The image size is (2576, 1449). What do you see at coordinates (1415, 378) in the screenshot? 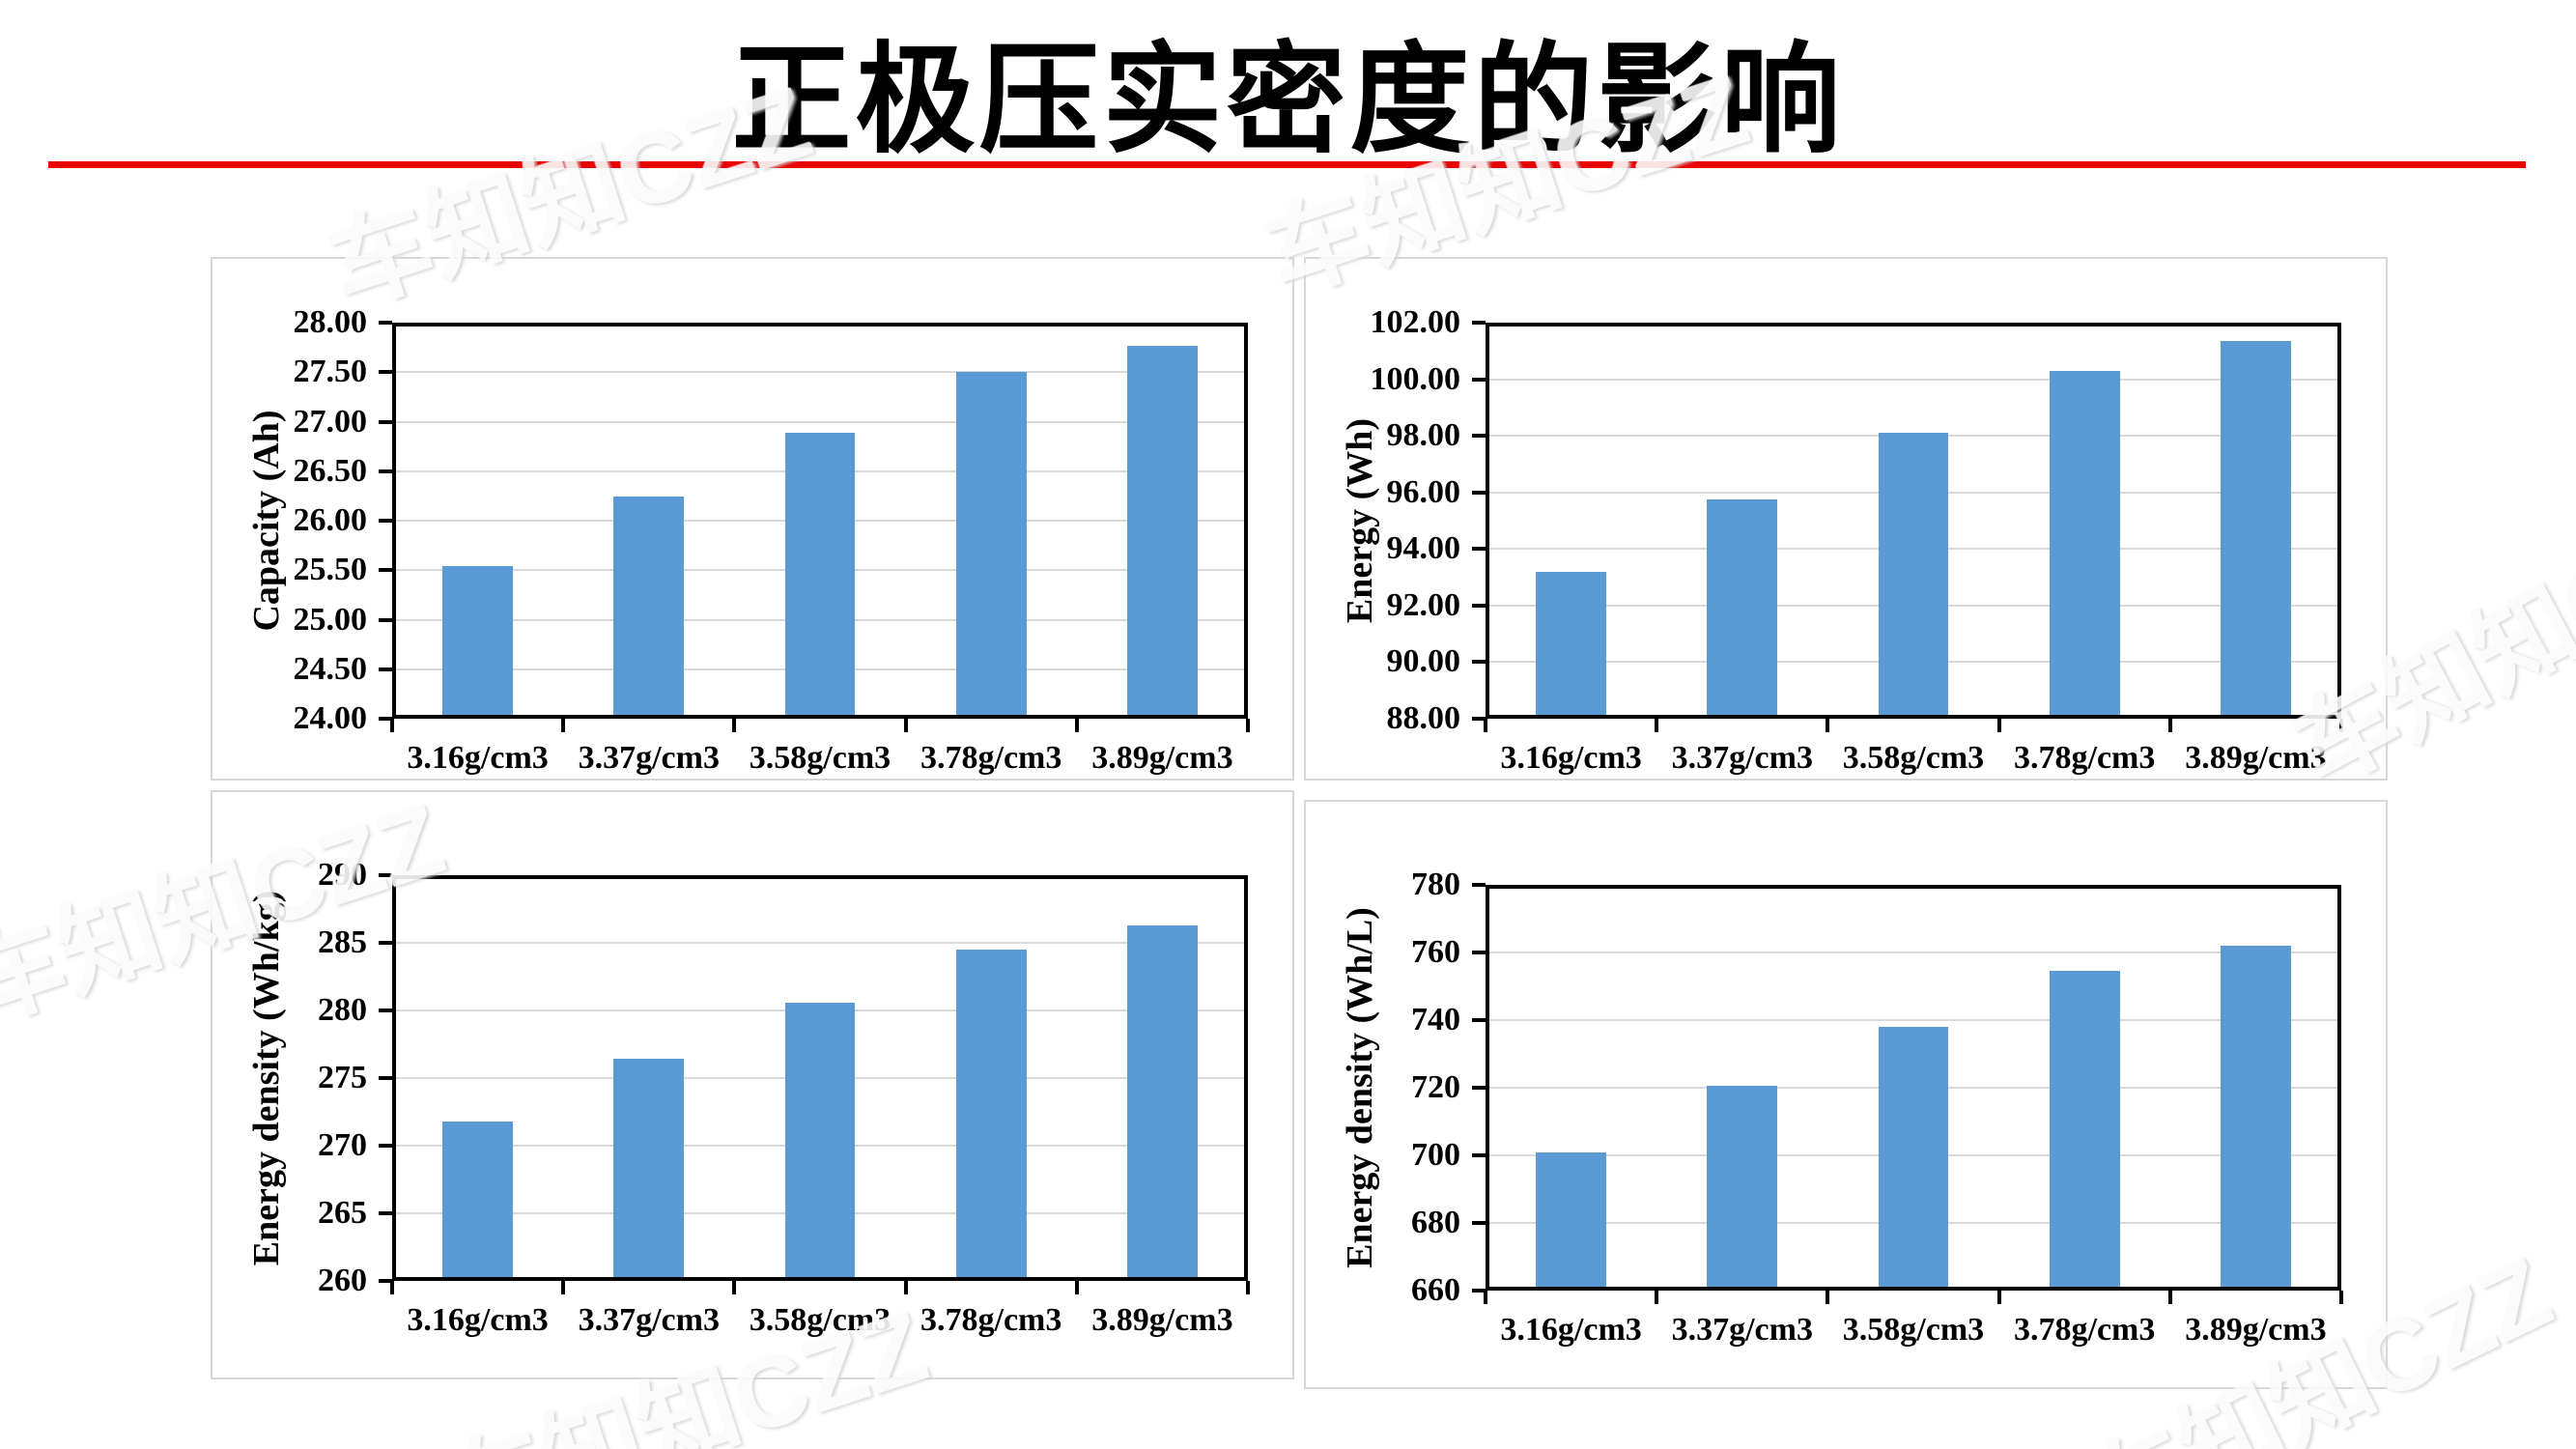
I see `y-tick-label: 100.00` at bounding box center [1415, 378].